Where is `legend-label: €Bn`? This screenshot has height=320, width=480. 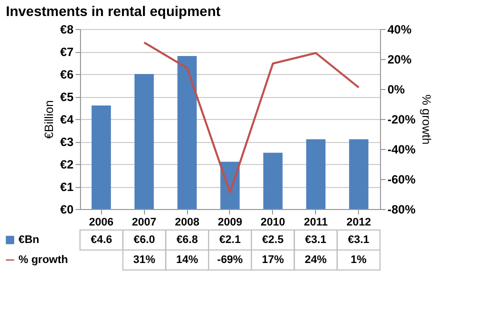 legend-label: €Bn is located at coordinates (29, 240).